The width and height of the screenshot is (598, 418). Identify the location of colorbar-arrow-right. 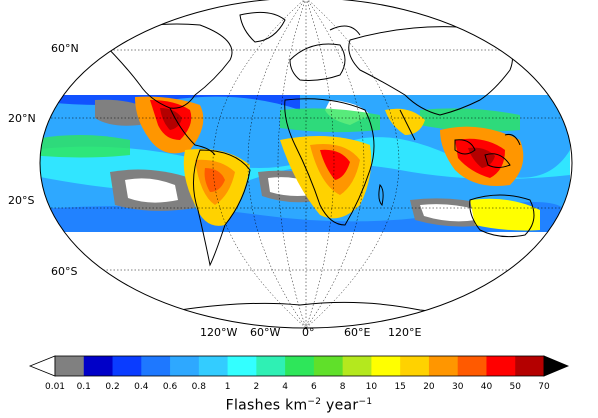
(556, 366).